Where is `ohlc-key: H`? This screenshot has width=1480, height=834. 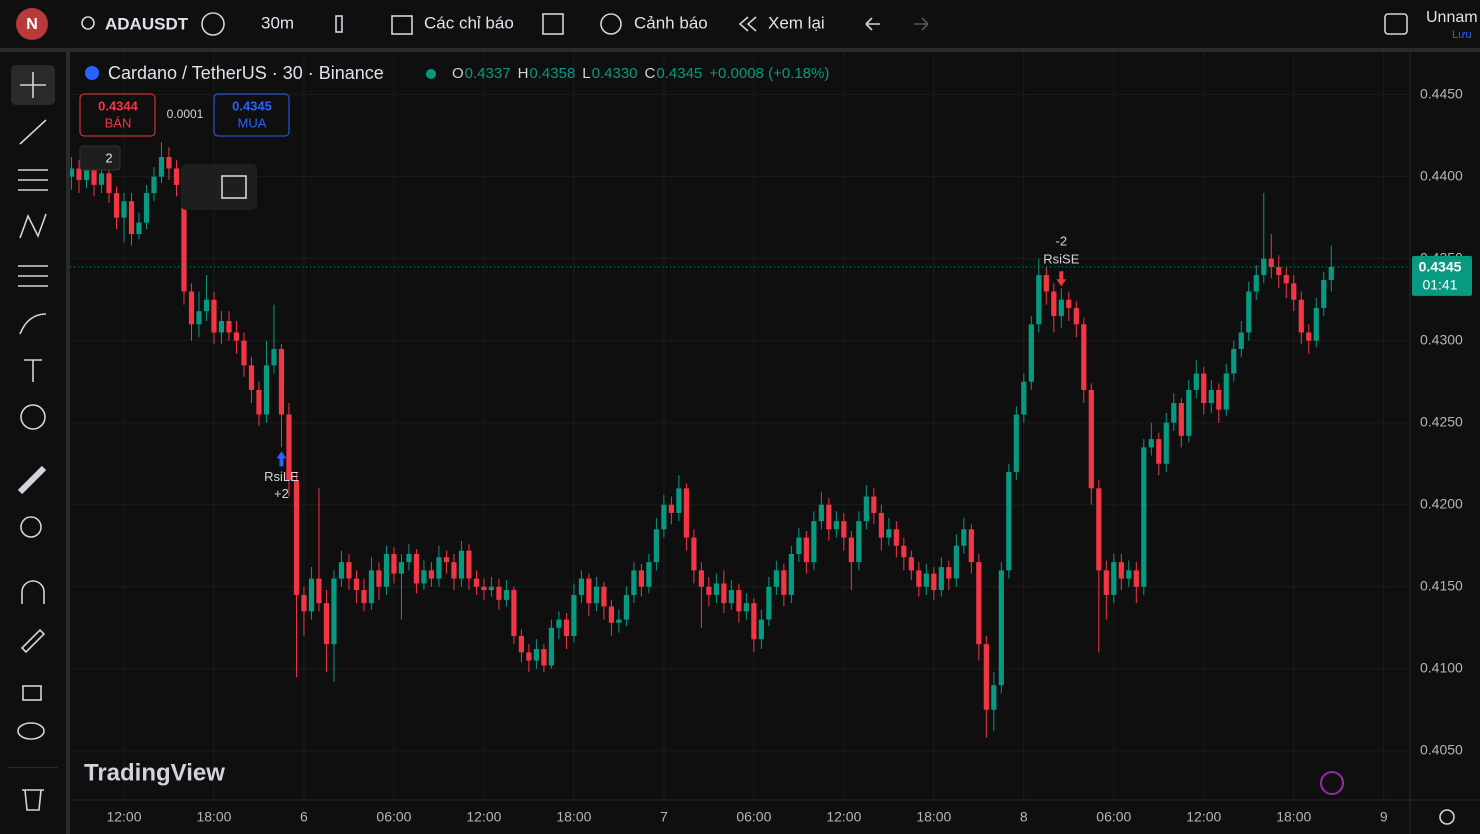
ohlc-key: H is located at coordinates (523, 73).